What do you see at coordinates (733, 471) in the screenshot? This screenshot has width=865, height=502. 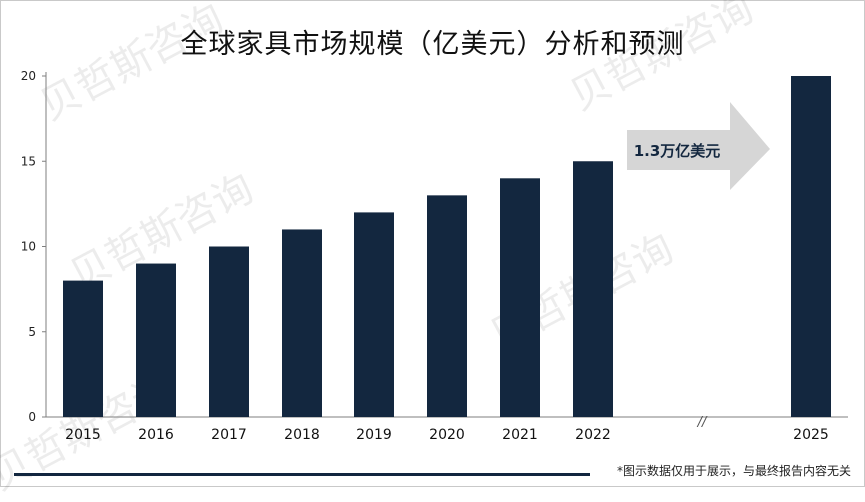 I see `footnote: *图示数据仅用于展示，与最终报告内容无关` at bounding box center [733, 471].